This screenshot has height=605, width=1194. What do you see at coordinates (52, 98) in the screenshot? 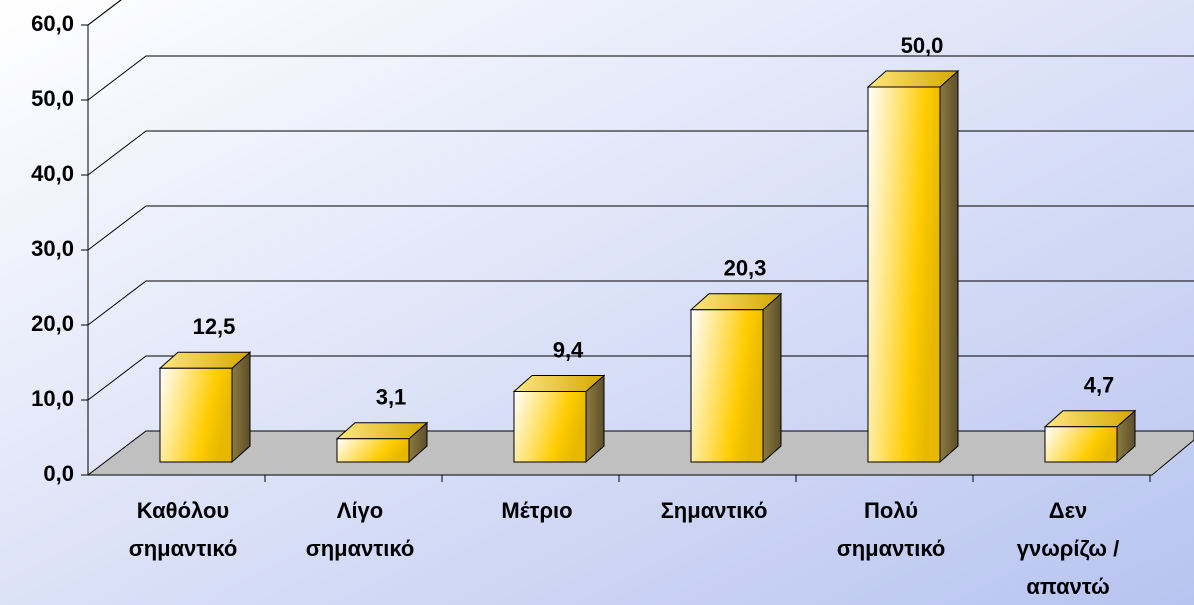
I see `y-tick-label: 50,0` at bounding box center [52, 98].